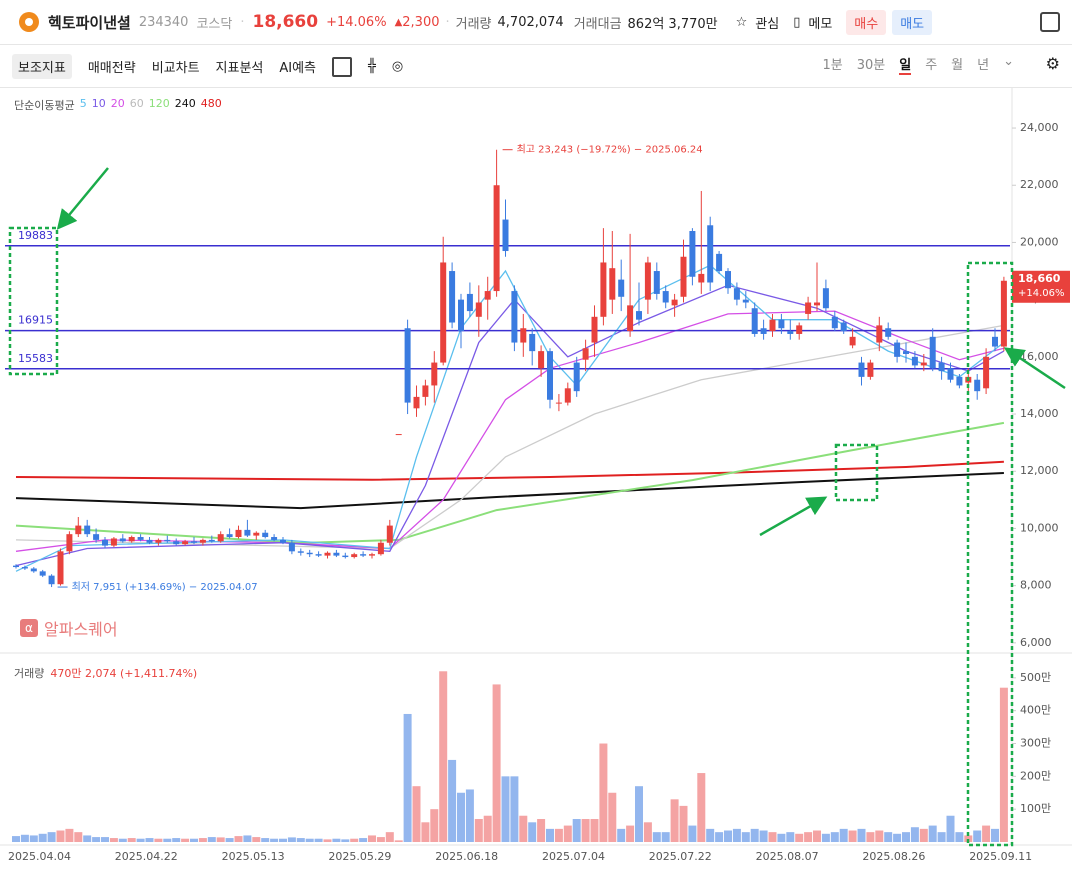 This screenshot has height=872, width=1072. Describe the element at coordinates (957, 65) in the screenshot. I see `period: 월` at that location.